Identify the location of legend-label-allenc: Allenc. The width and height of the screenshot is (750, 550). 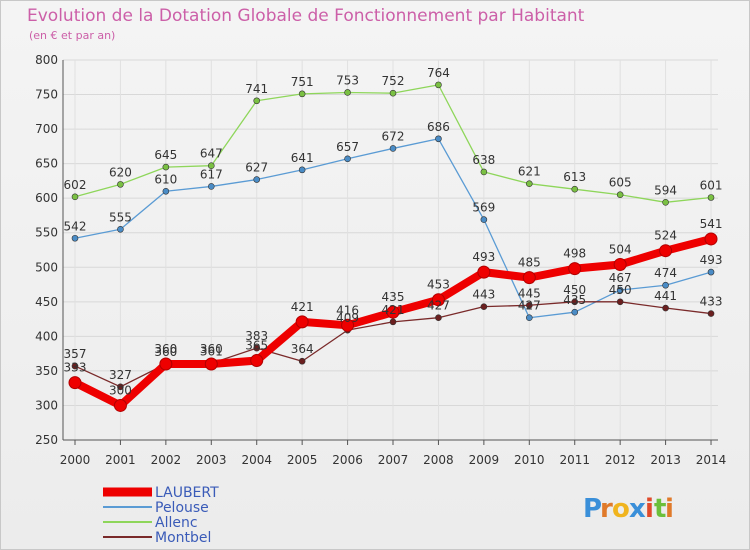
(176, 523).